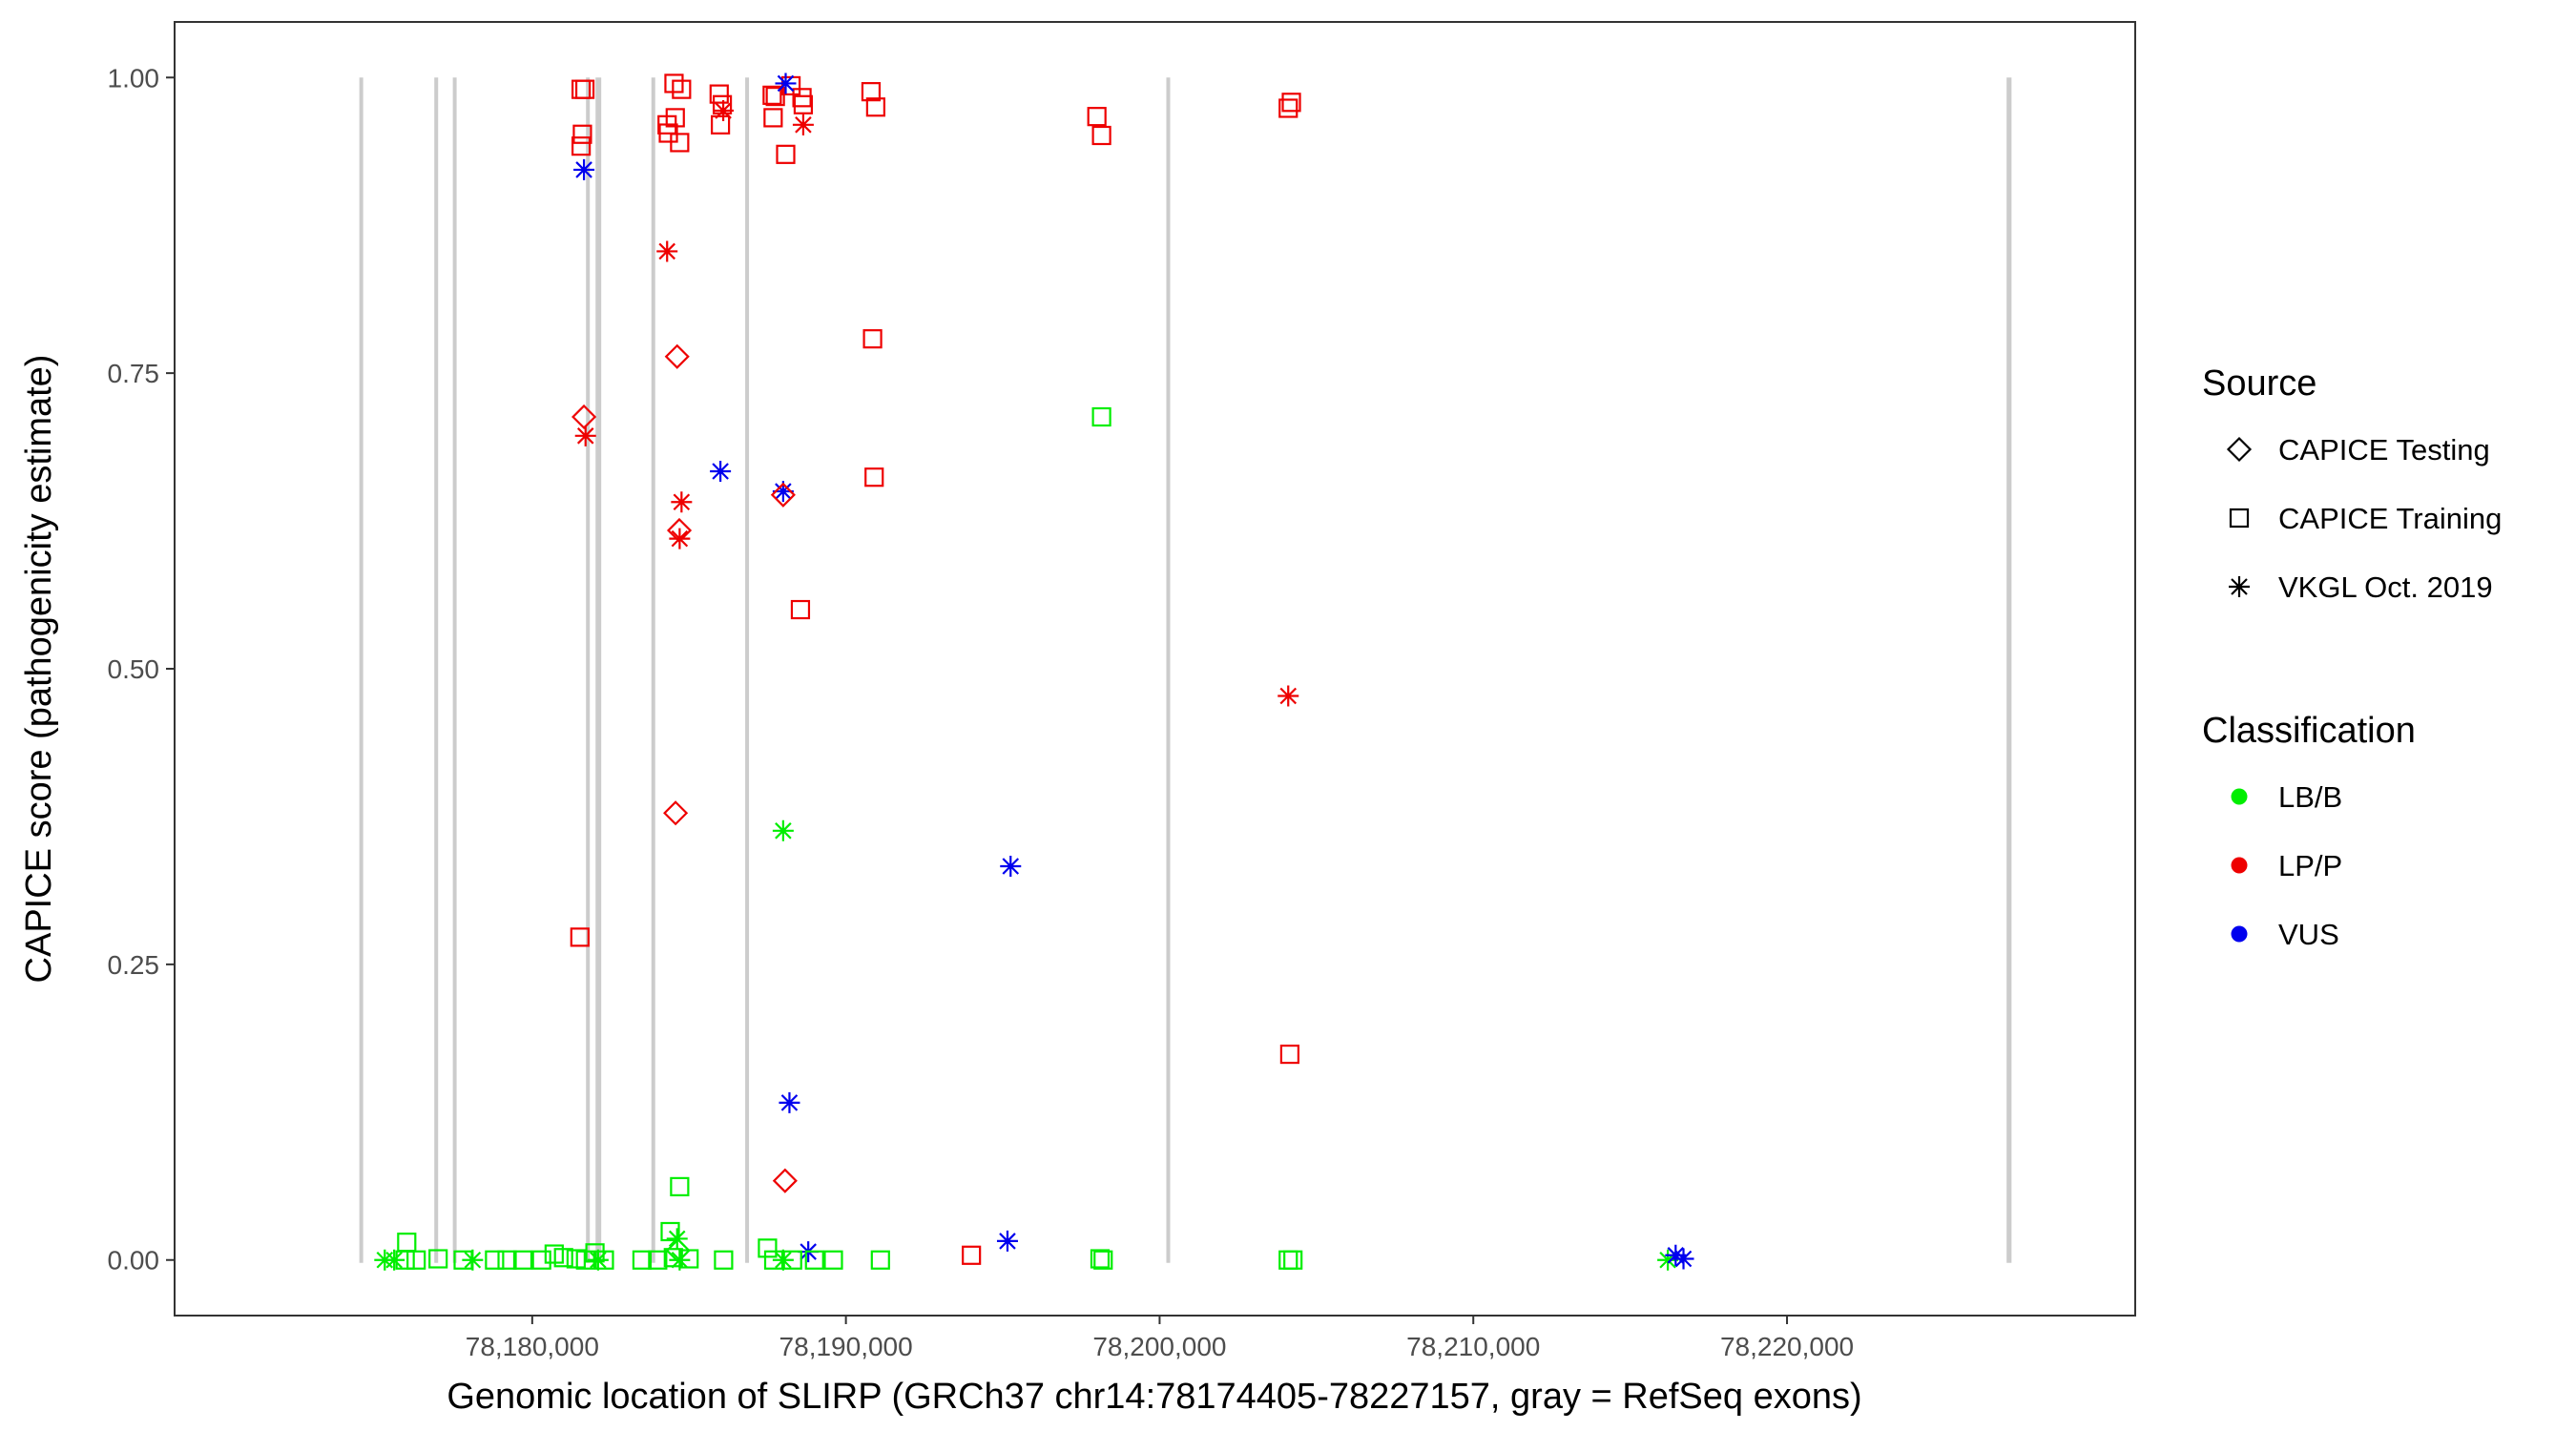  What do you see at coordinates (2385, 587) in the screenshot?
I see `legend-source-label: VKGL Oct. 2019` at bounding box center [2385, 587].